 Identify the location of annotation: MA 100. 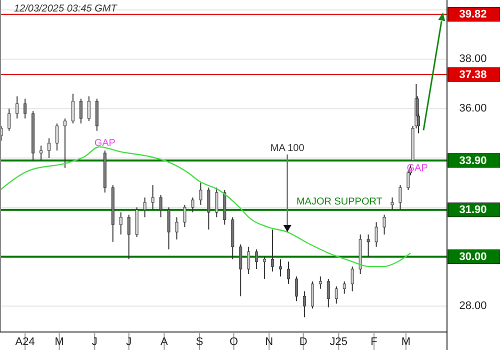
(287, 148).